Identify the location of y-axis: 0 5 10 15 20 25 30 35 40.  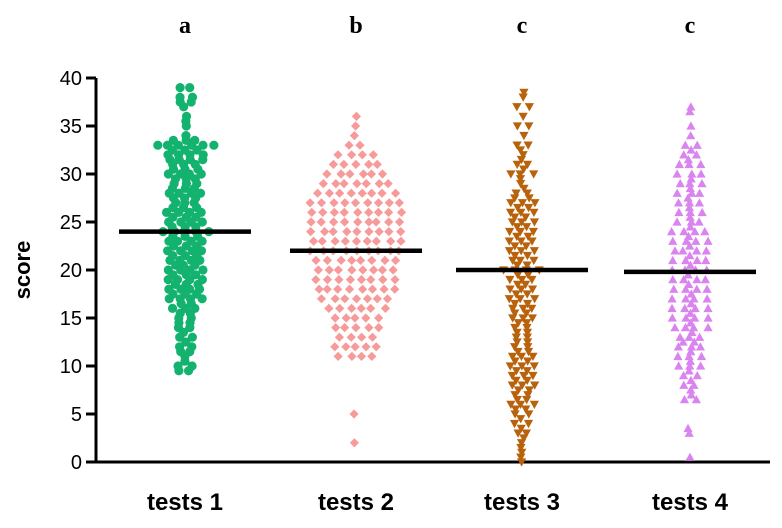
(79, 271).